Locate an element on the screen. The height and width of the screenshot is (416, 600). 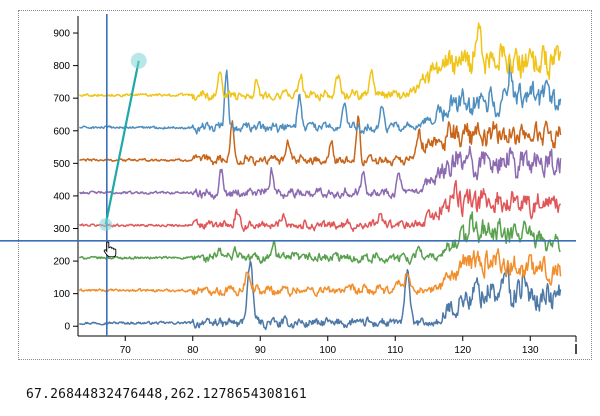
y-tick: 600 is located at coordinates (65, 131).